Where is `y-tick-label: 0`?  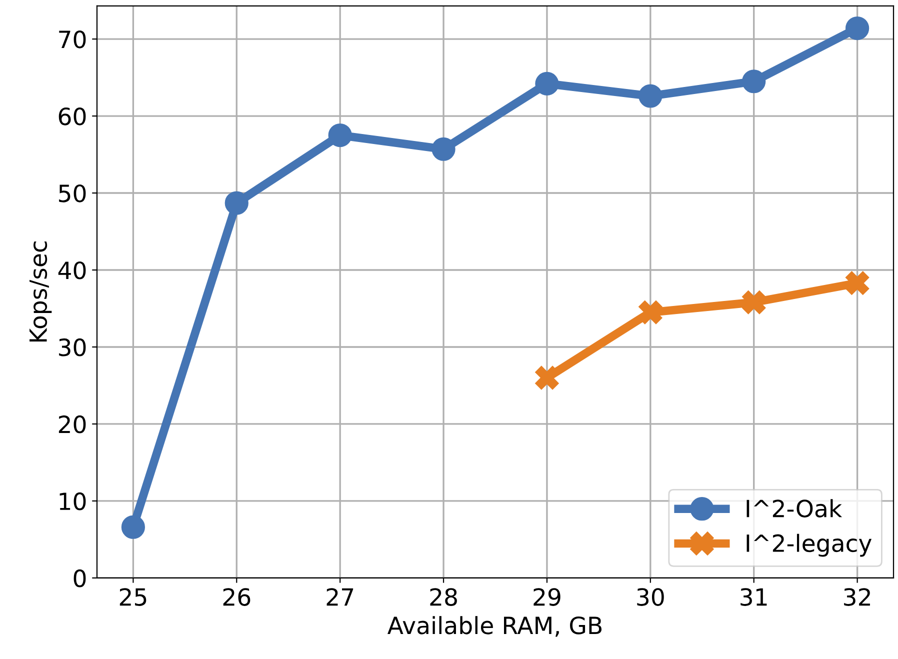
y-tick-label: 0 is located at coordinates (80, 578).